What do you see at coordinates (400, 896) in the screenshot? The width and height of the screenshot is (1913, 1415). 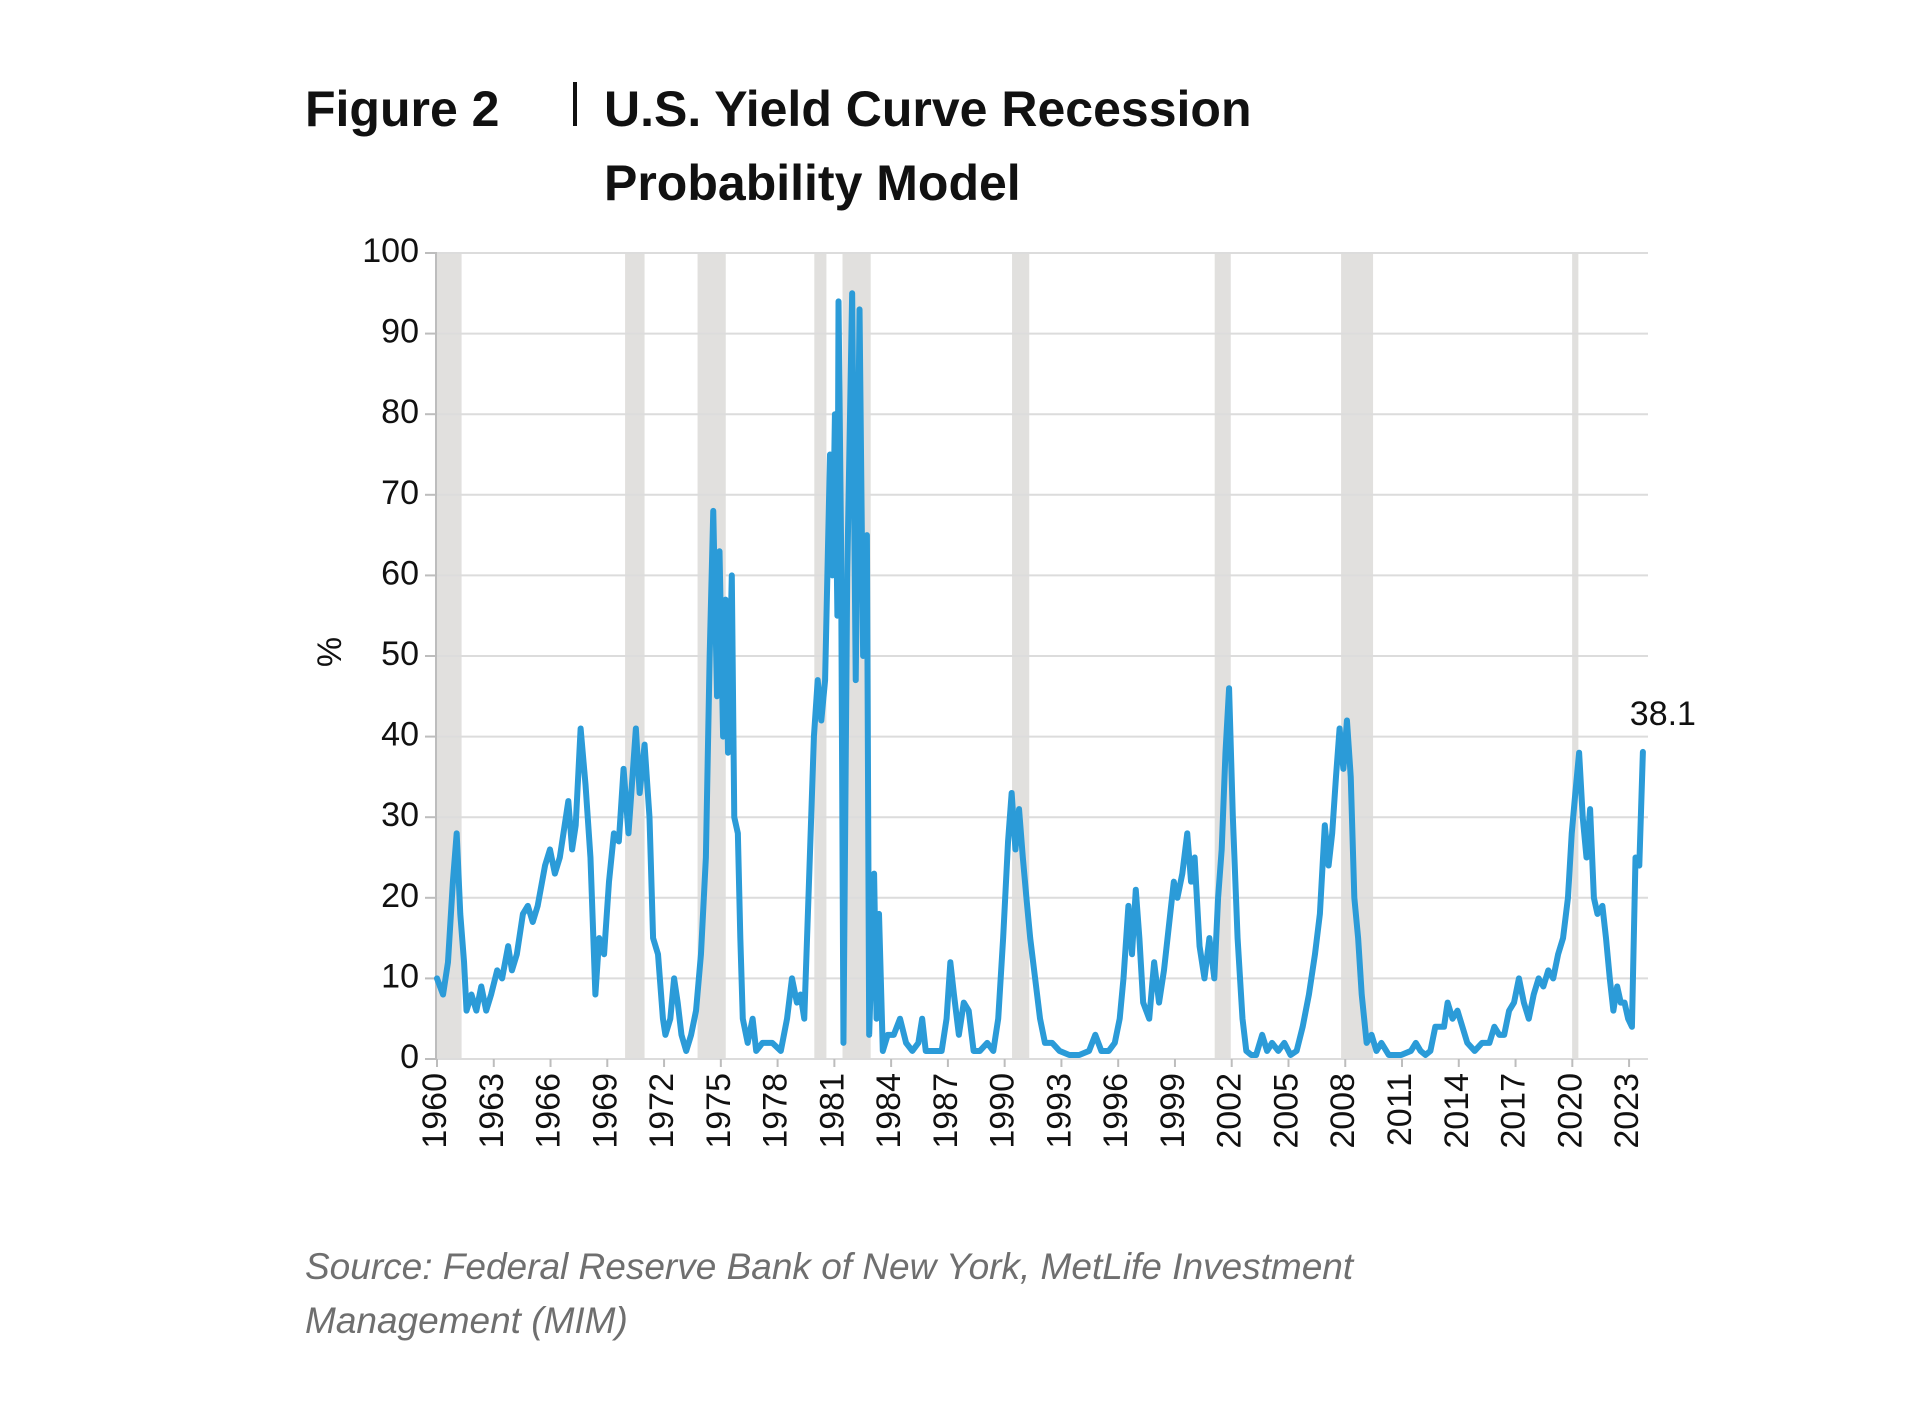 I see `y-tick-label: 20` at bounding box center [400, 896].